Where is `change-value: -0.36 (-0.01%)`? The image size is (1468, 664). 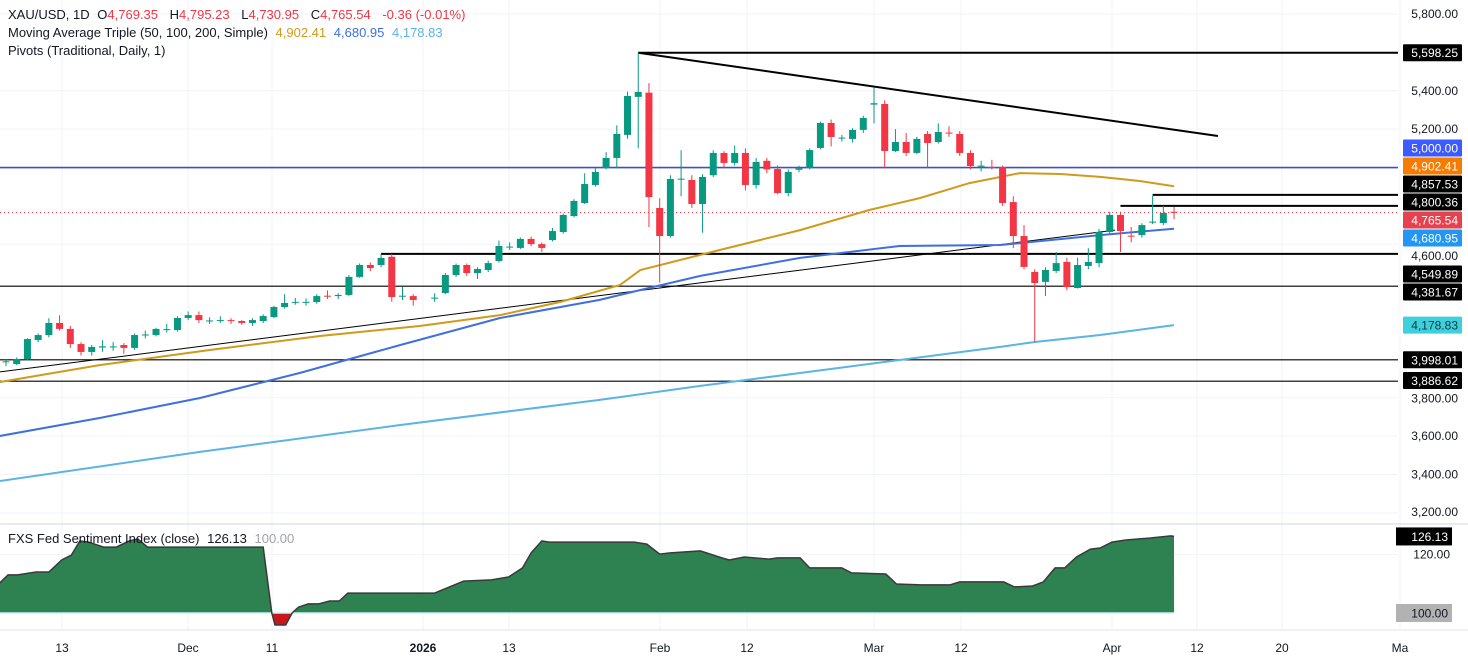
change-value: -0.36 (-0.01%) is located at coordinates (424, 14).